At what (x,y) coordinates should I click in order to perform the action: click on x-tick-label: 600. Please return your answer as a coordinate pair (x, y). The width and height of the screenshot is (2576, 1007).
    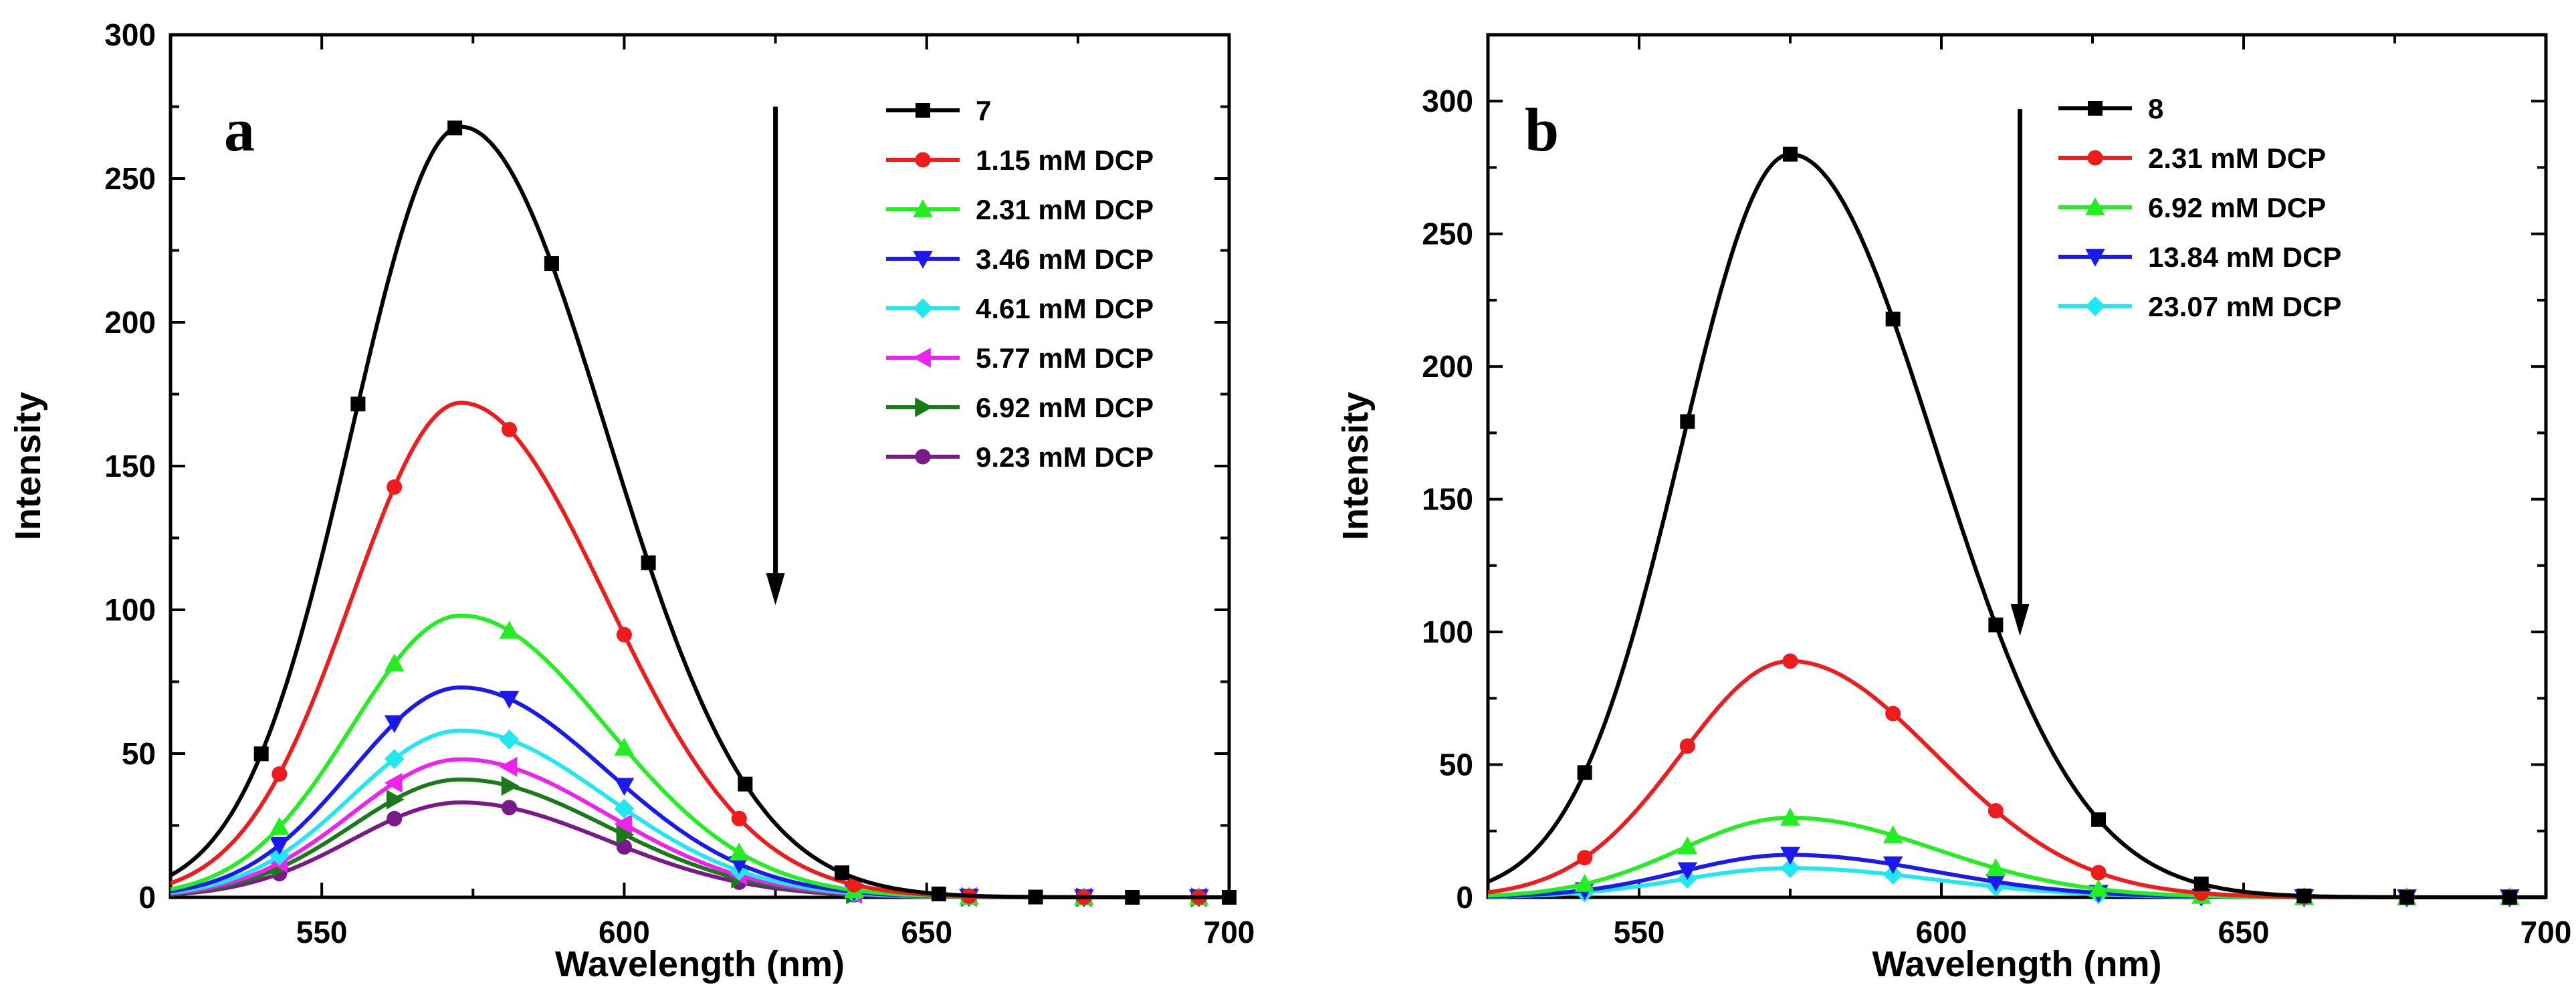
    Looking at the image, I should click on (624, 932).